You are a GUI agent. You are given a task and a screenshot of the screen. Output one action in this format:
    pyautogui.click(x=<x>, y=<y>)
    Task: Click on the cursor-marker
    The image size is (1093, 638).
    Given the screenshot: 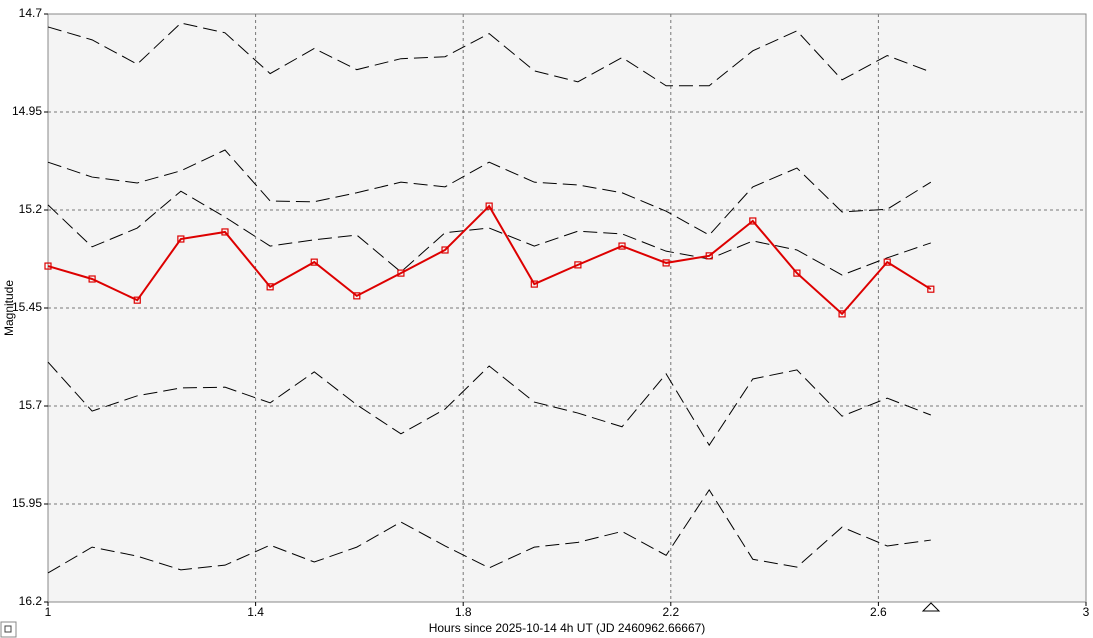 What is the action you would take?
    pyautogui.click(x=931, y=607)
    